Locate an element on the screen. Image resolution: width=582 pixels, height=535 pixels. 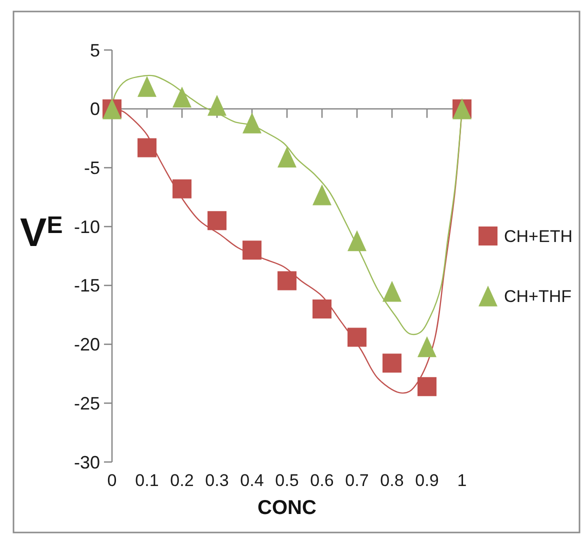
x-axis-title: CONC is located at coordinates (287, 508).